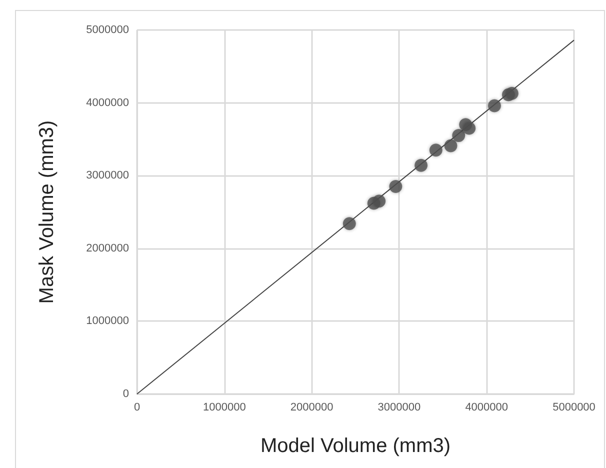  What do you see at coordinates (574, 408) in the screenshot?
I see `x-tick-label: 5000000` at bounding box center [574, 408].